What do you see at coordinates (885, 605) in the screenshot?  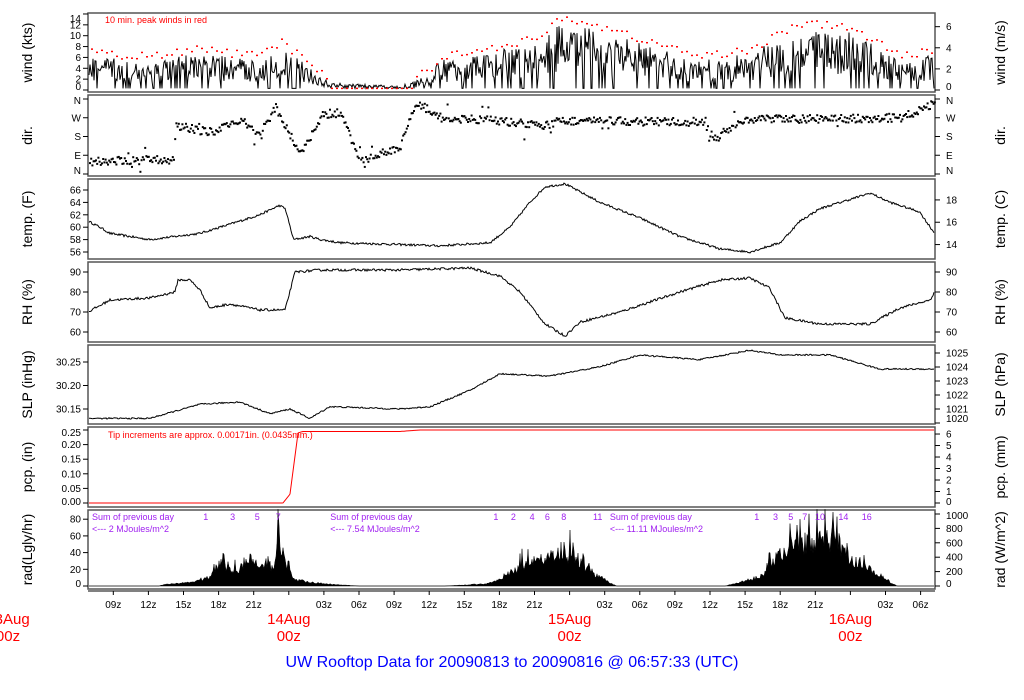 I see `x-tick-label: 03z` at bounding box center [885, 605].